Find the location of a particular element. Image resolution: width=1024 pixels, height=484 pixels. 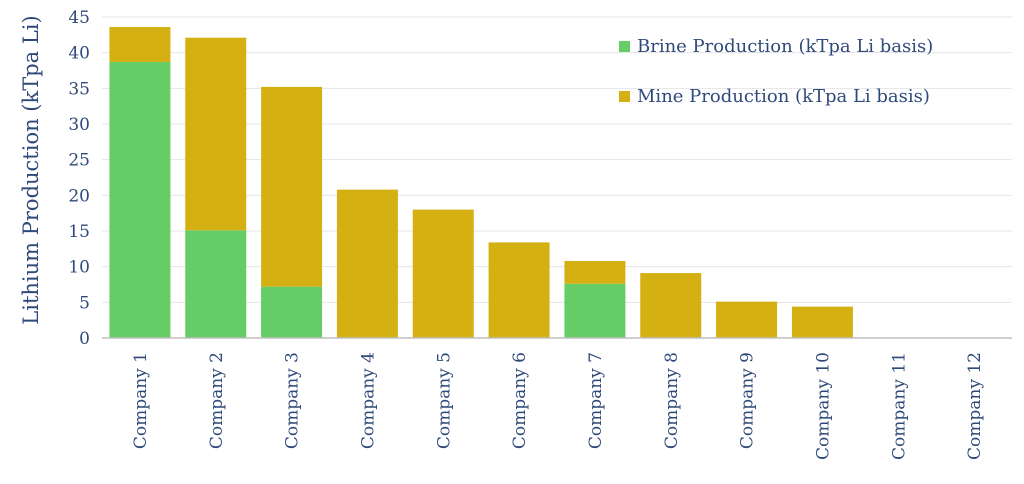

x-tick-label: Company 8 is located at coordinates (672, 400).